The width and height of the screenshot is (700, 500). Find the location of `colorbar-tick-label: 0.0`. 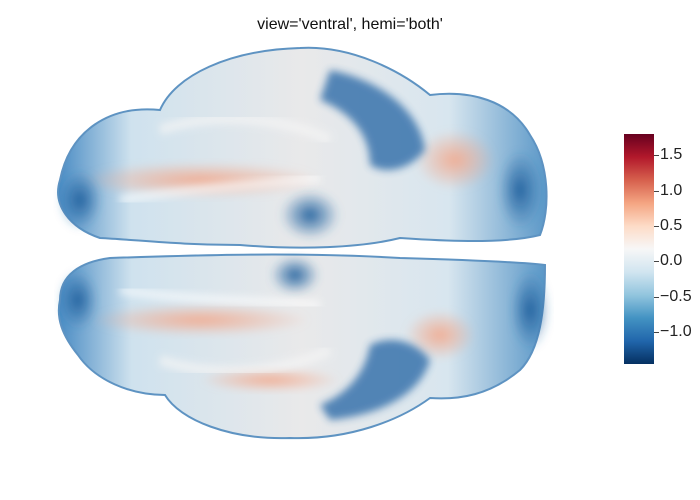

colorbar-tick-label: 0.0 is located at coordinates (671, 261).